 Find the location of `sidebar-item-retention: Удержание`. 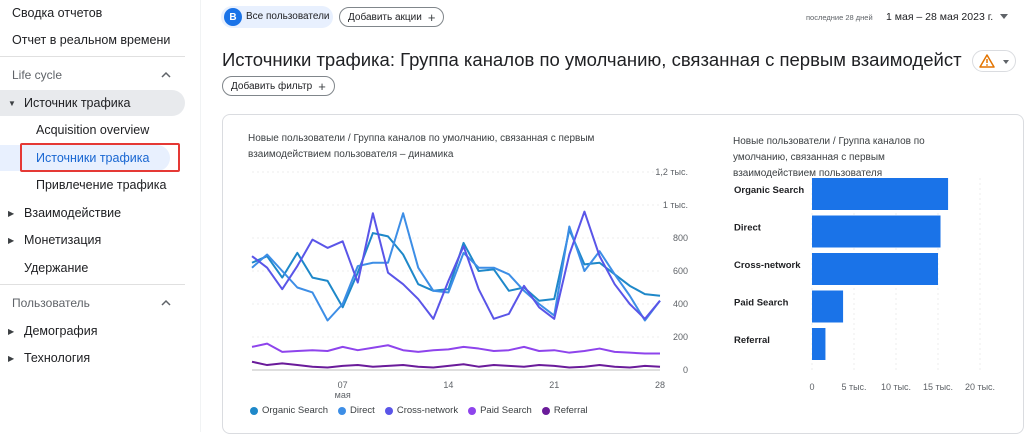

sidebar-item-retention: Удержание is located at coordinates (92, 268).